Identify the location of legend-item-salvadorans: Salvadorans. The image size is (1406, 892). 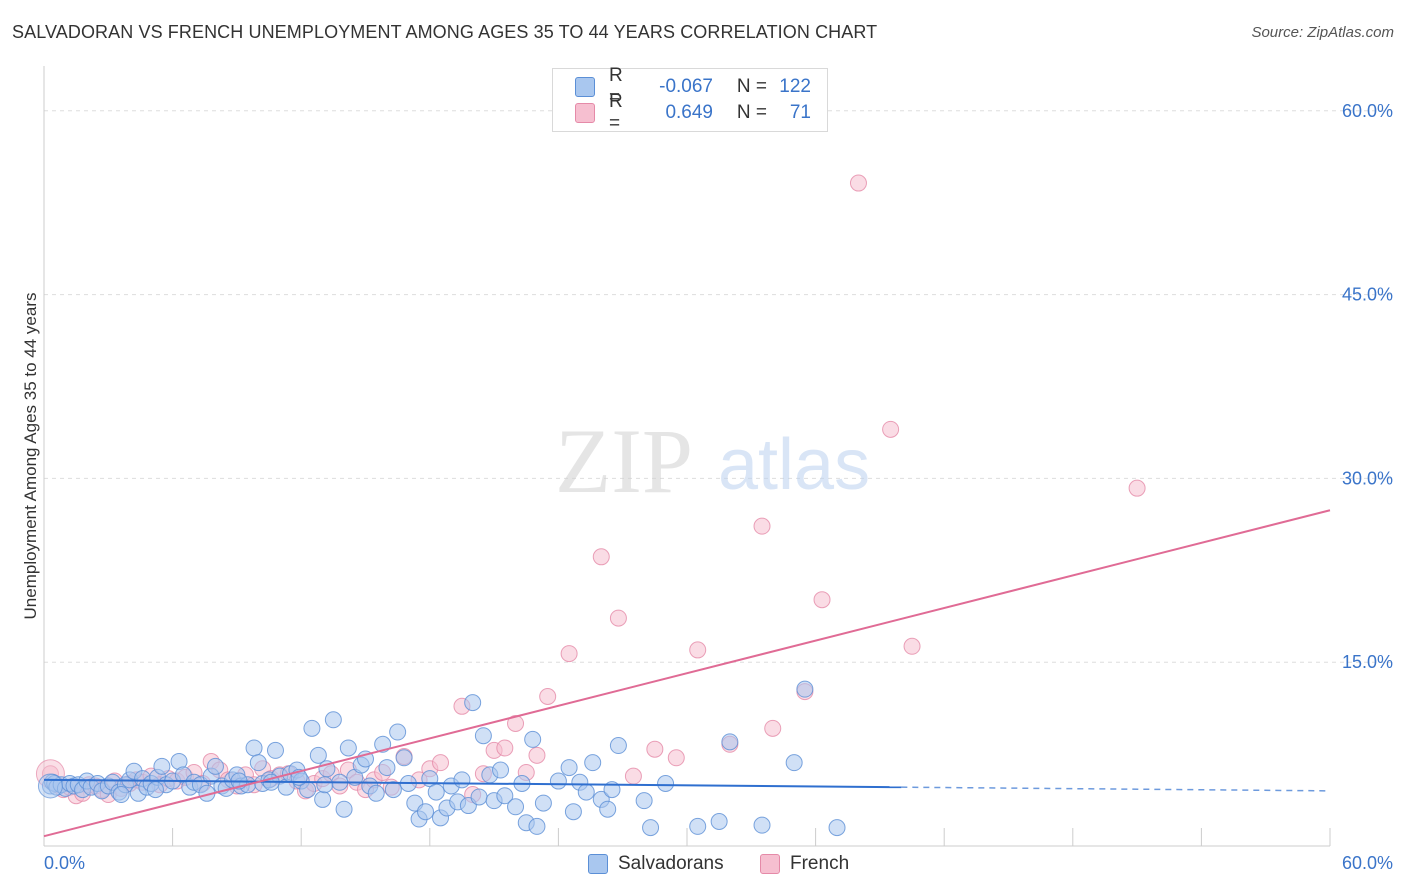
(656, 864).